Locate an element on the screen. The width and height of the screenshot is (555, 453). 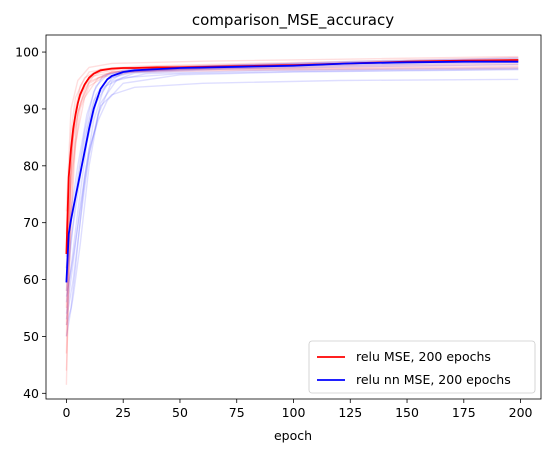
x-tick-label-75: 75 is located at coordinates (237, 412).